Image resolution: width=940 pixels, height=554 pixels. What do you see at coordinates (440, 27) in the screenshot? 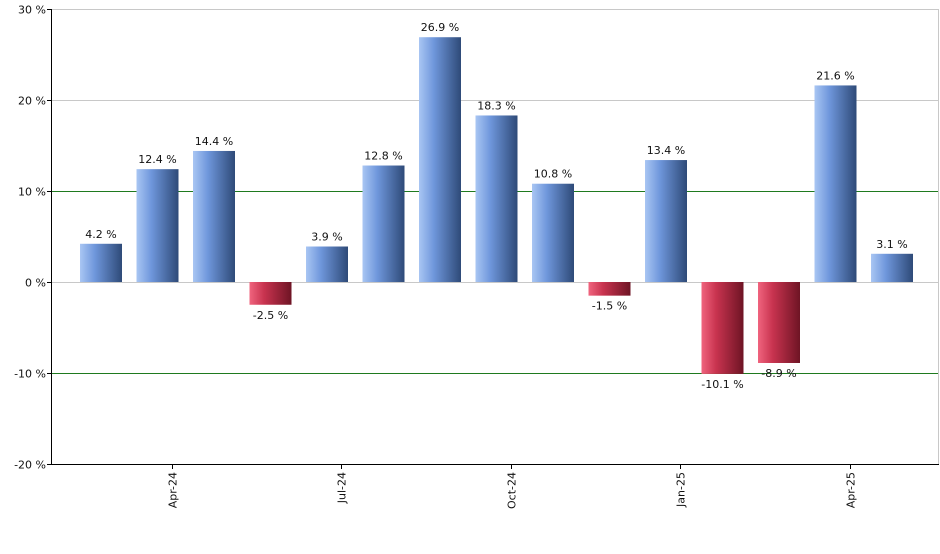
I see `data-label: 26.9 %` at bounding box center [440, 27].